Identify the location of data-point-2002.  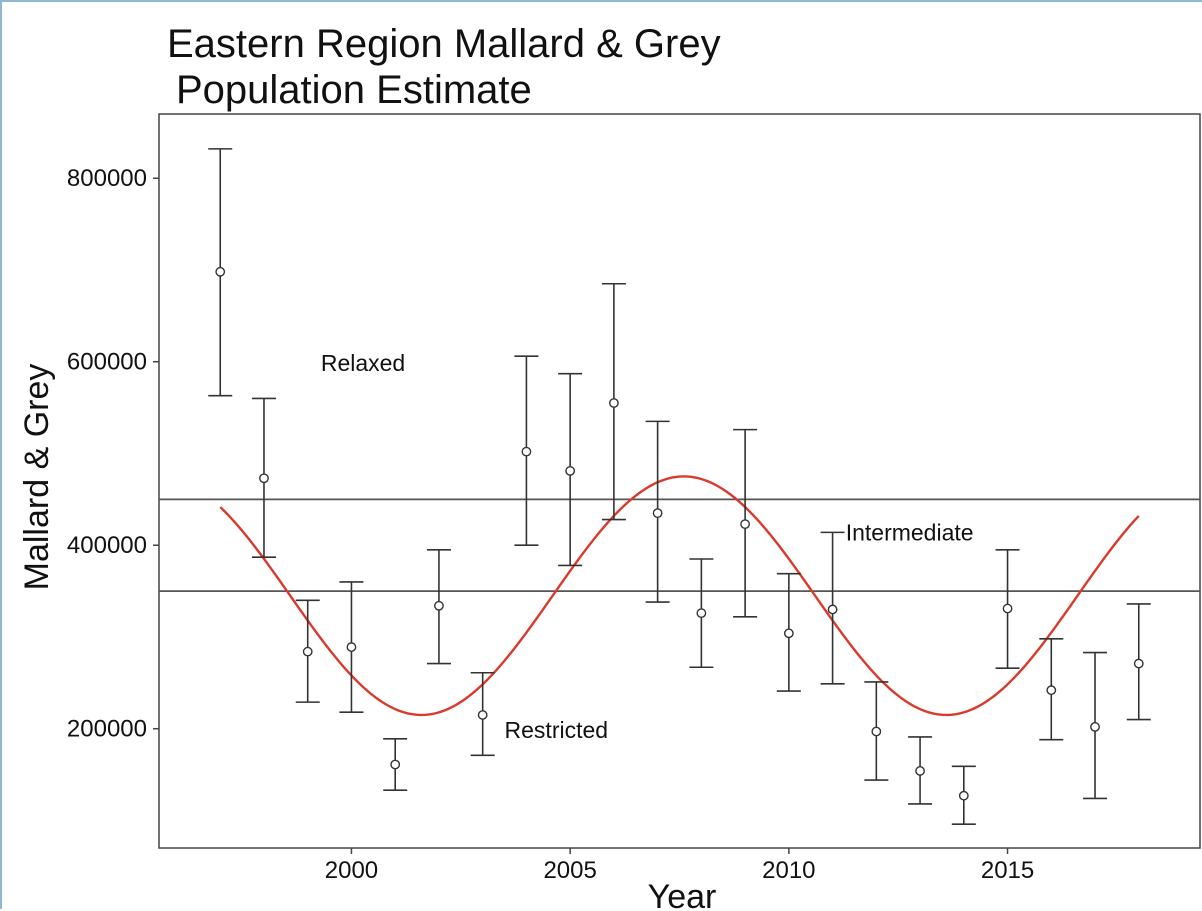
(439, 605).